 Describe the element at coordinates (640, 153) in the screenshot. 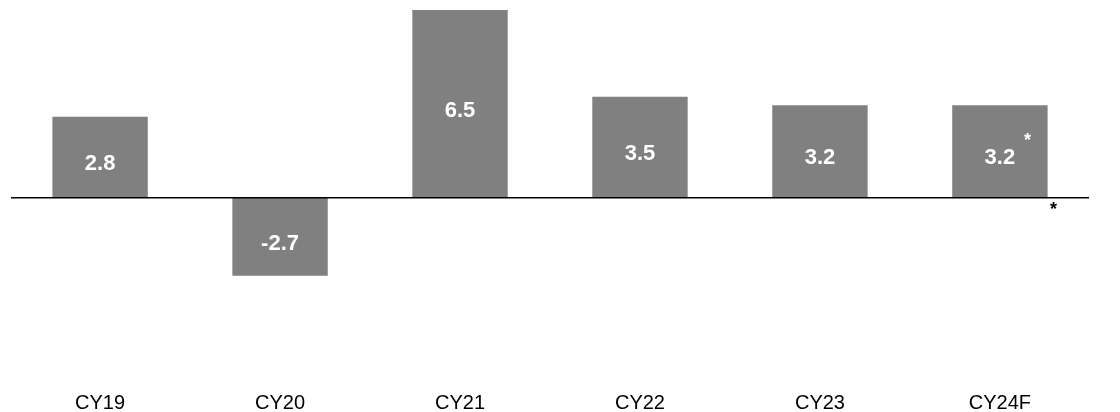

I see `data-label: 3.5` at that location.